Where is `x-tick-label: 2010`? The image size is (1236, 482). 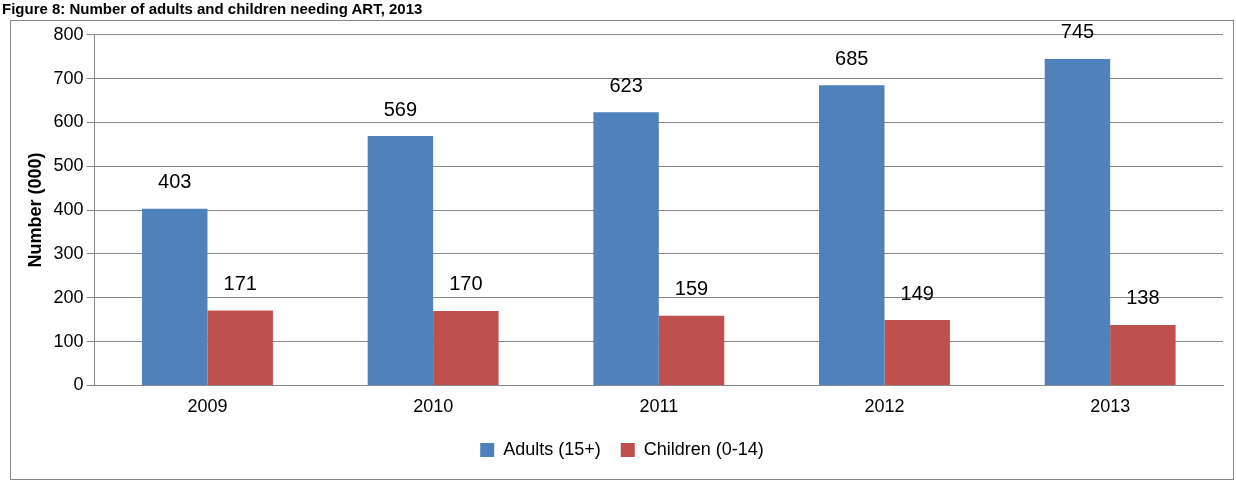 x-tick-label: 2010 is located at coordinates (433, 406).